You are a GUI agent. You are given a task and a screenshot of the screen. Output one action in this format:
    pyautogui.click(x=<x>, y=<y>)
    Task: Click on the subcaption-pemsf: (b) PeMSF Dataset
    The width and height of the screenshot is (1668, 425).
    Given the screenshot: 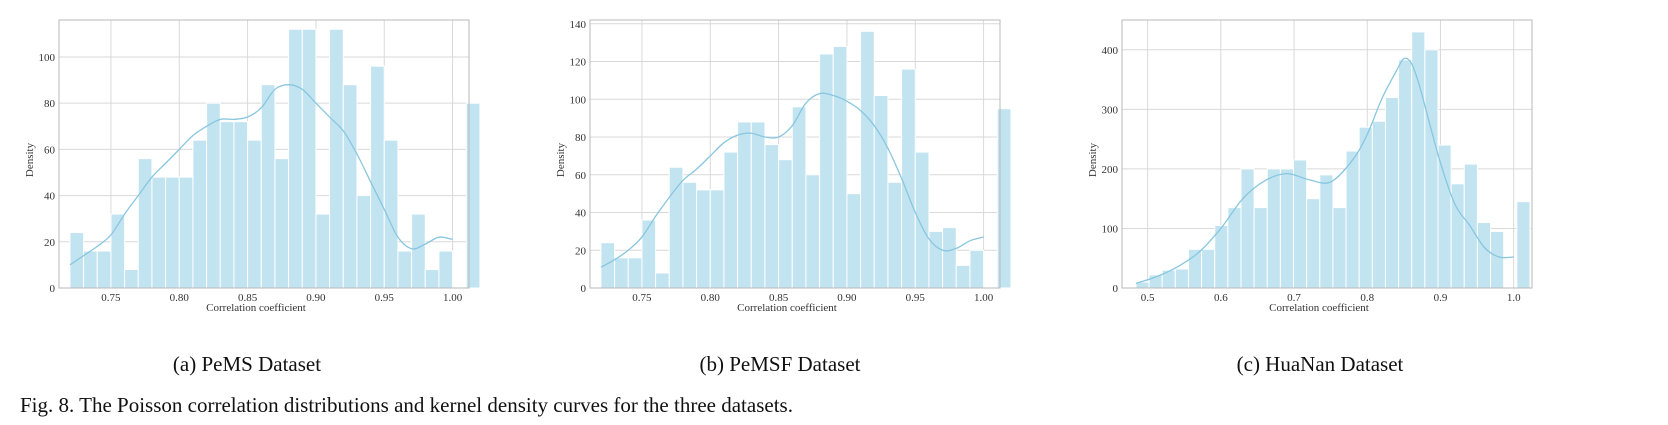 What is the action you would take?
    pyautogui.click(x=780, y=364)
    